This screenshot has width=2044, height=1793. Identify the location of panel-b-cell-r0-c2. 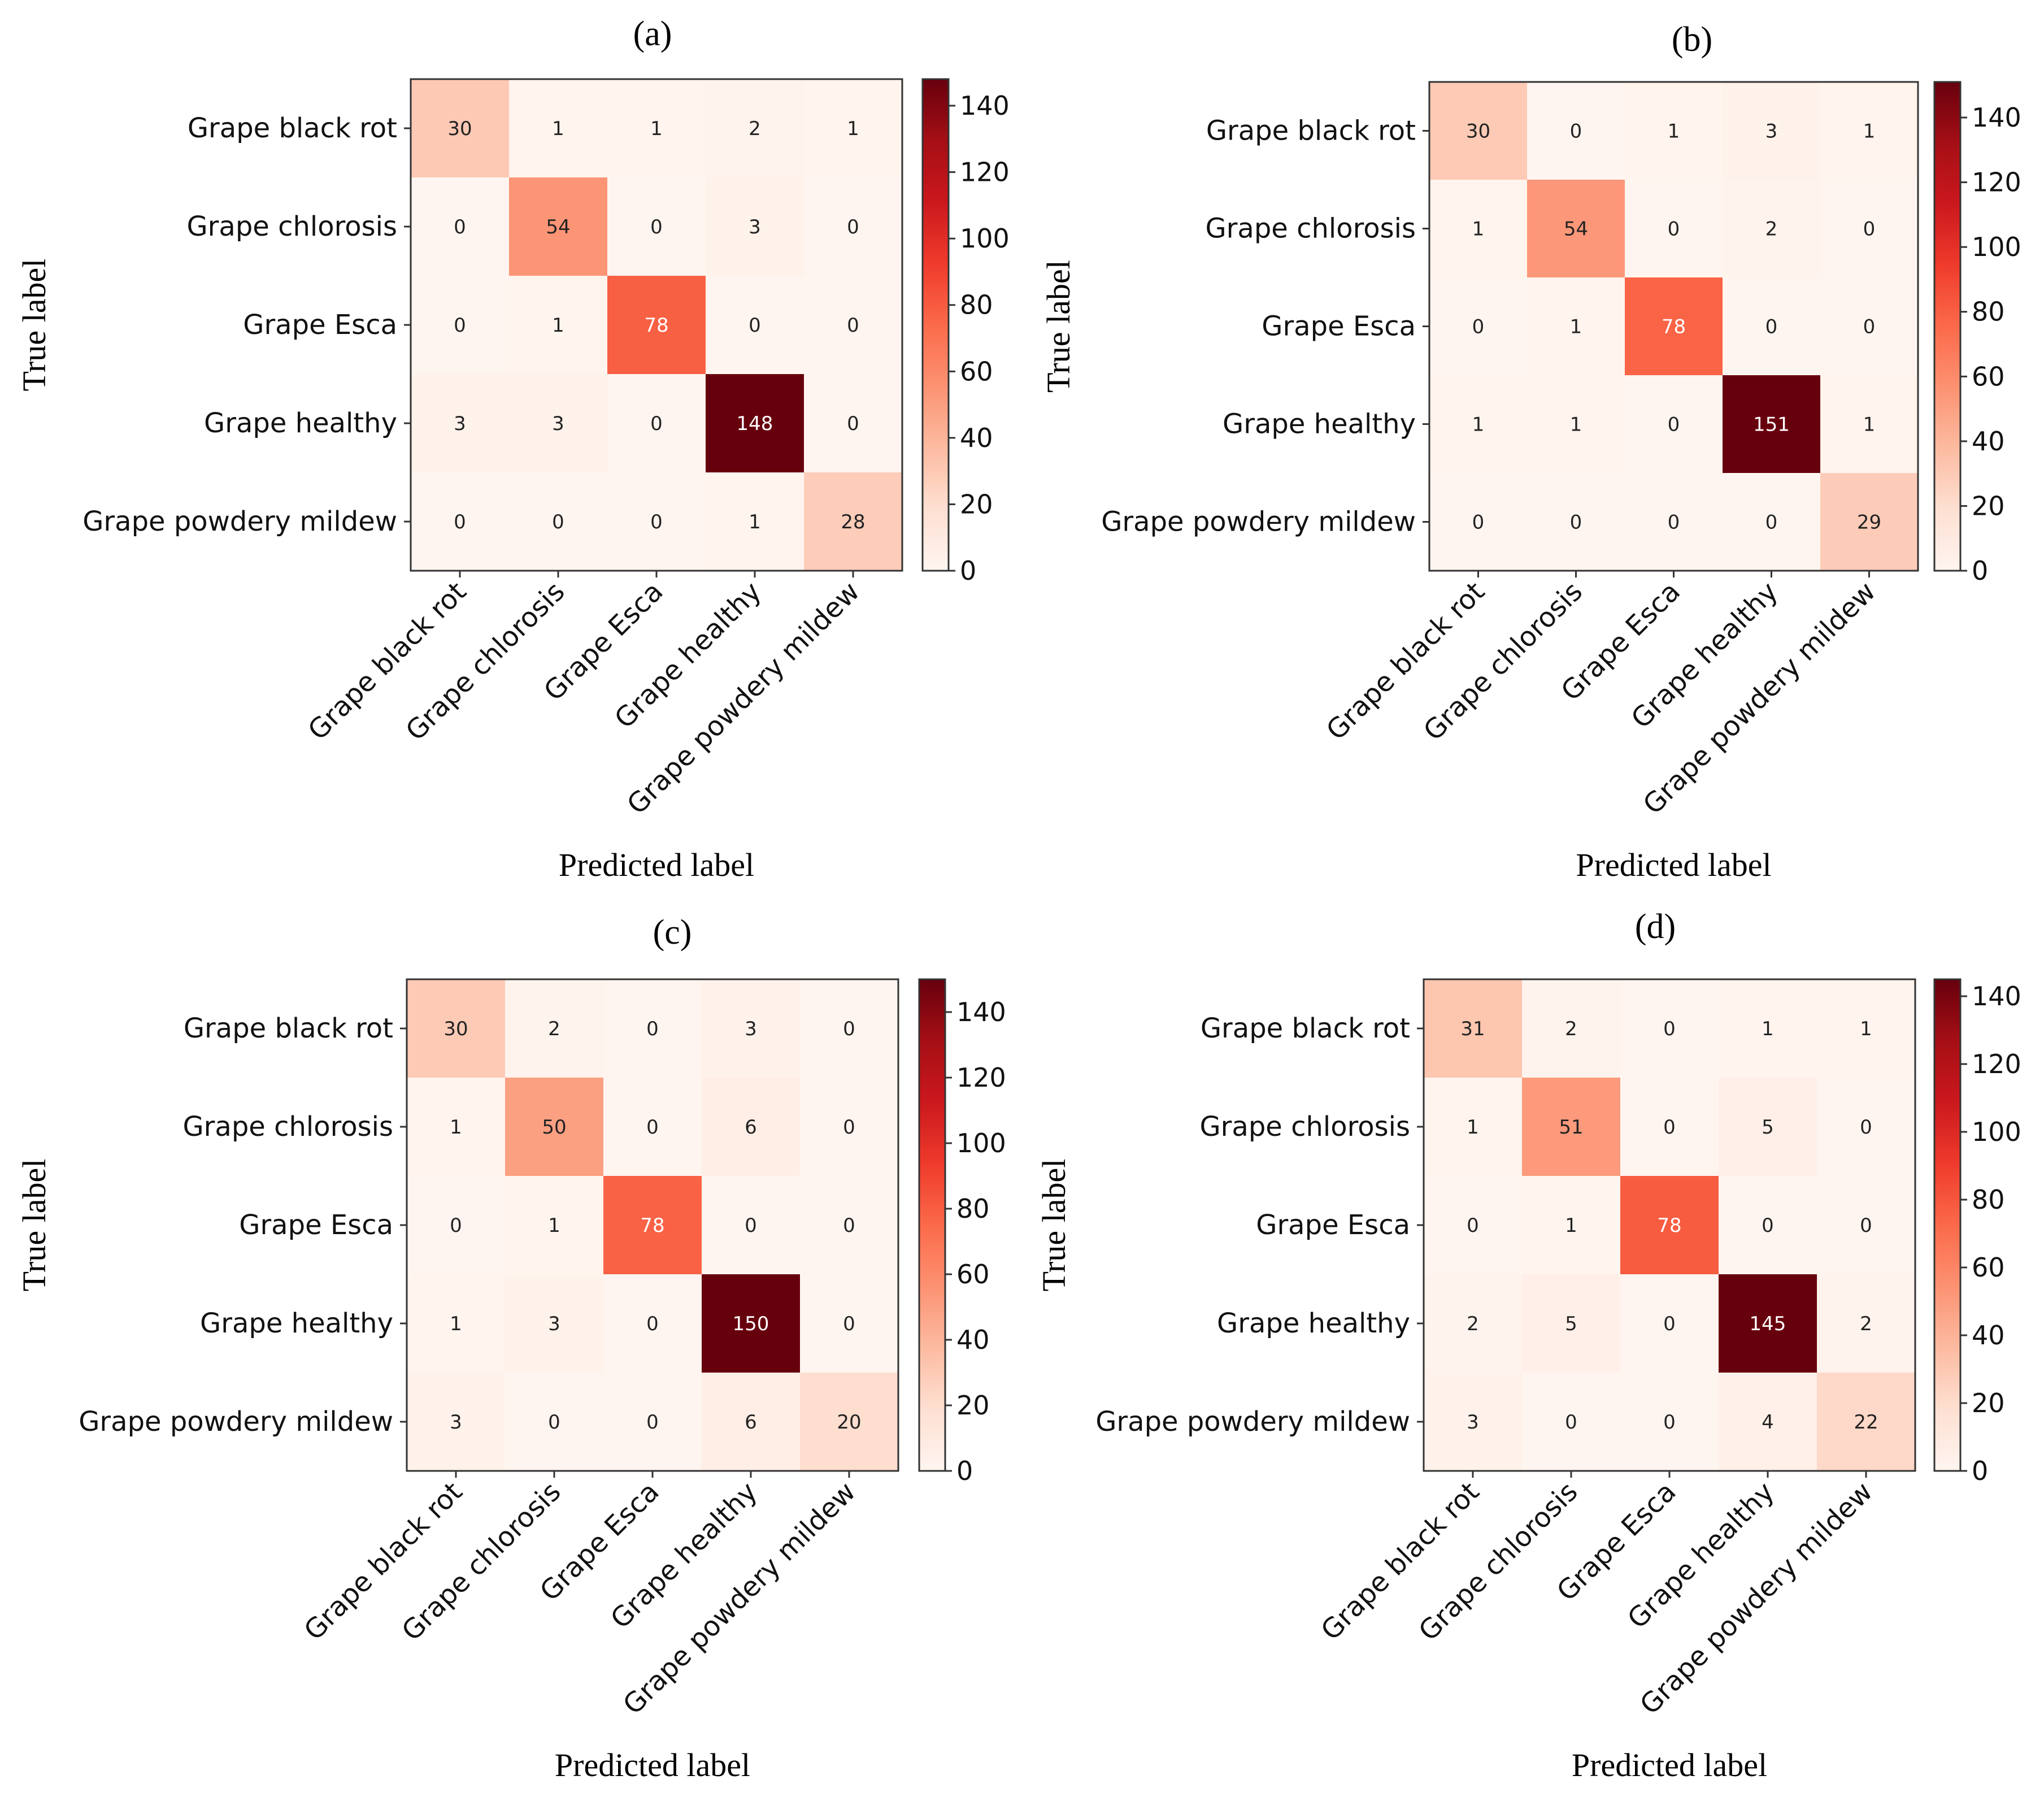
(1674, 131).